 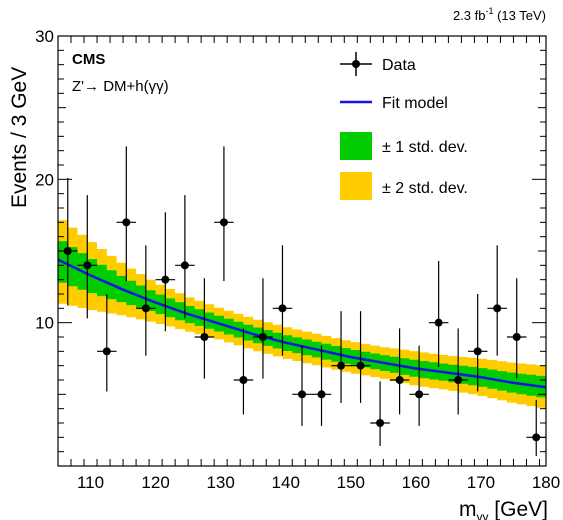 What do you see at coordinates (286, 482) in the screenshot?
I see `x-tick-label: 140` at bounding box center [286, 482].